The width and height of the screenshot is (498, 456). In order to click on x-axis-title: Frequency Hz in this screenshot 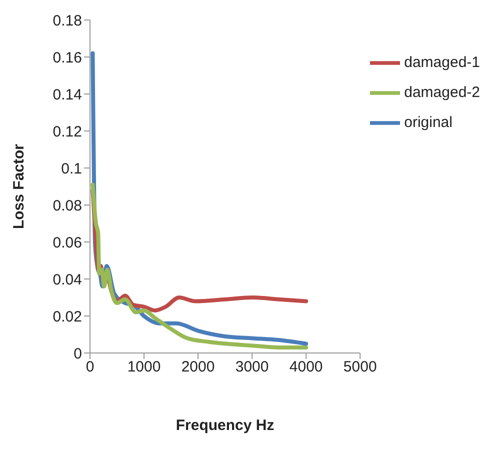, I will do `click(225, 425)`.